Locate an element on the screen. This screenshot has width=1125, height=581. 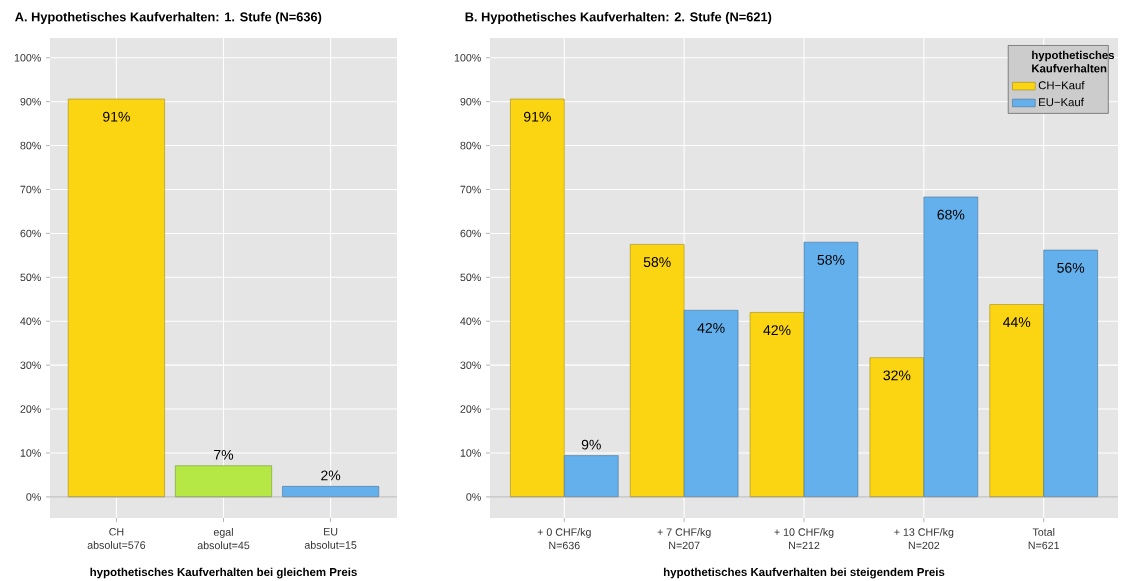
data-label: 9% is located at coordinates (591, 444).